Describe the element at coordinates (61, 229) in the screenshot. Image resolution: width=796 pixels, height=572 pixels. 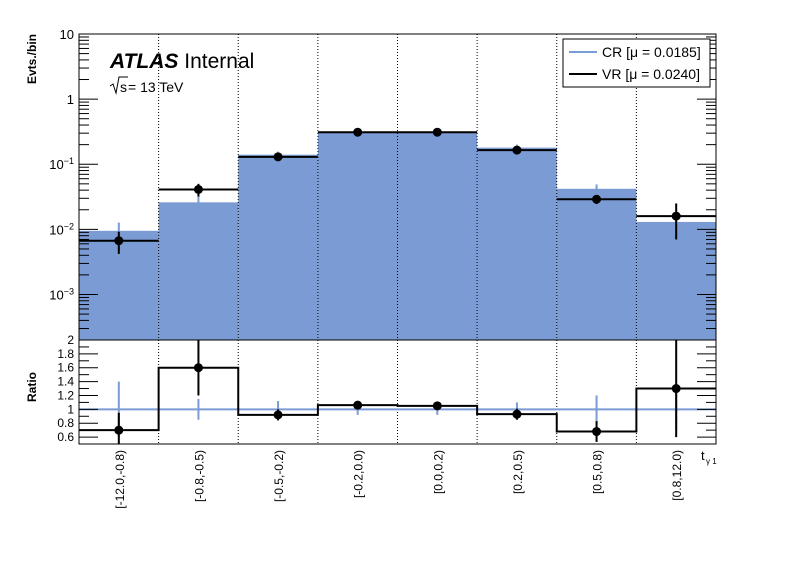
I see `y-tick-label: 10⁻²` at that location.